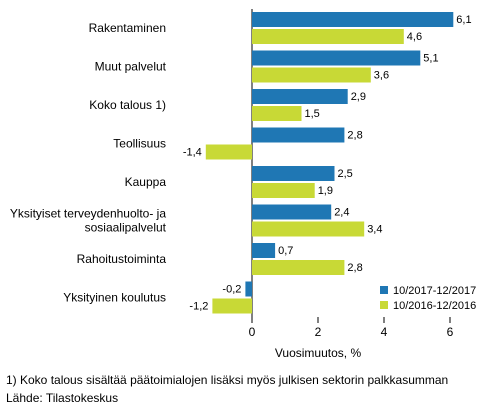  What do you see at coordinates (127, 105) in the screenshot?
I see `category-label: Koko talous 1)` at bounding box center [127, 105].